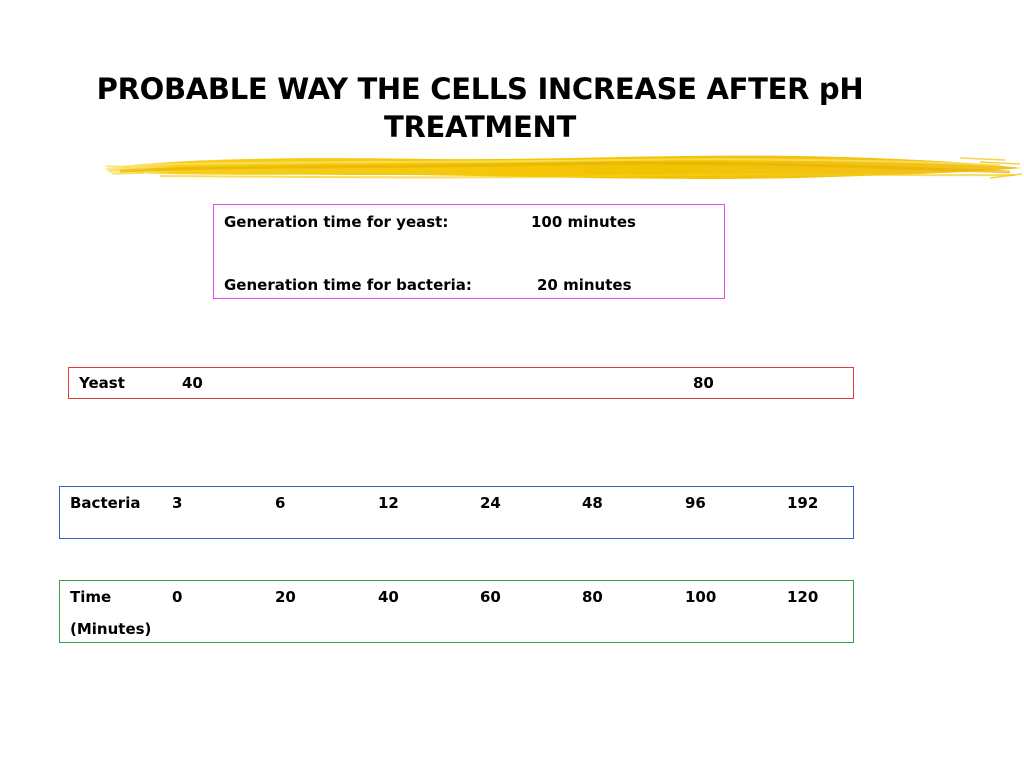 The height and width of the screenshot is (768, 1024). I want to click on bacteria-value: 3, so click(177, 503).